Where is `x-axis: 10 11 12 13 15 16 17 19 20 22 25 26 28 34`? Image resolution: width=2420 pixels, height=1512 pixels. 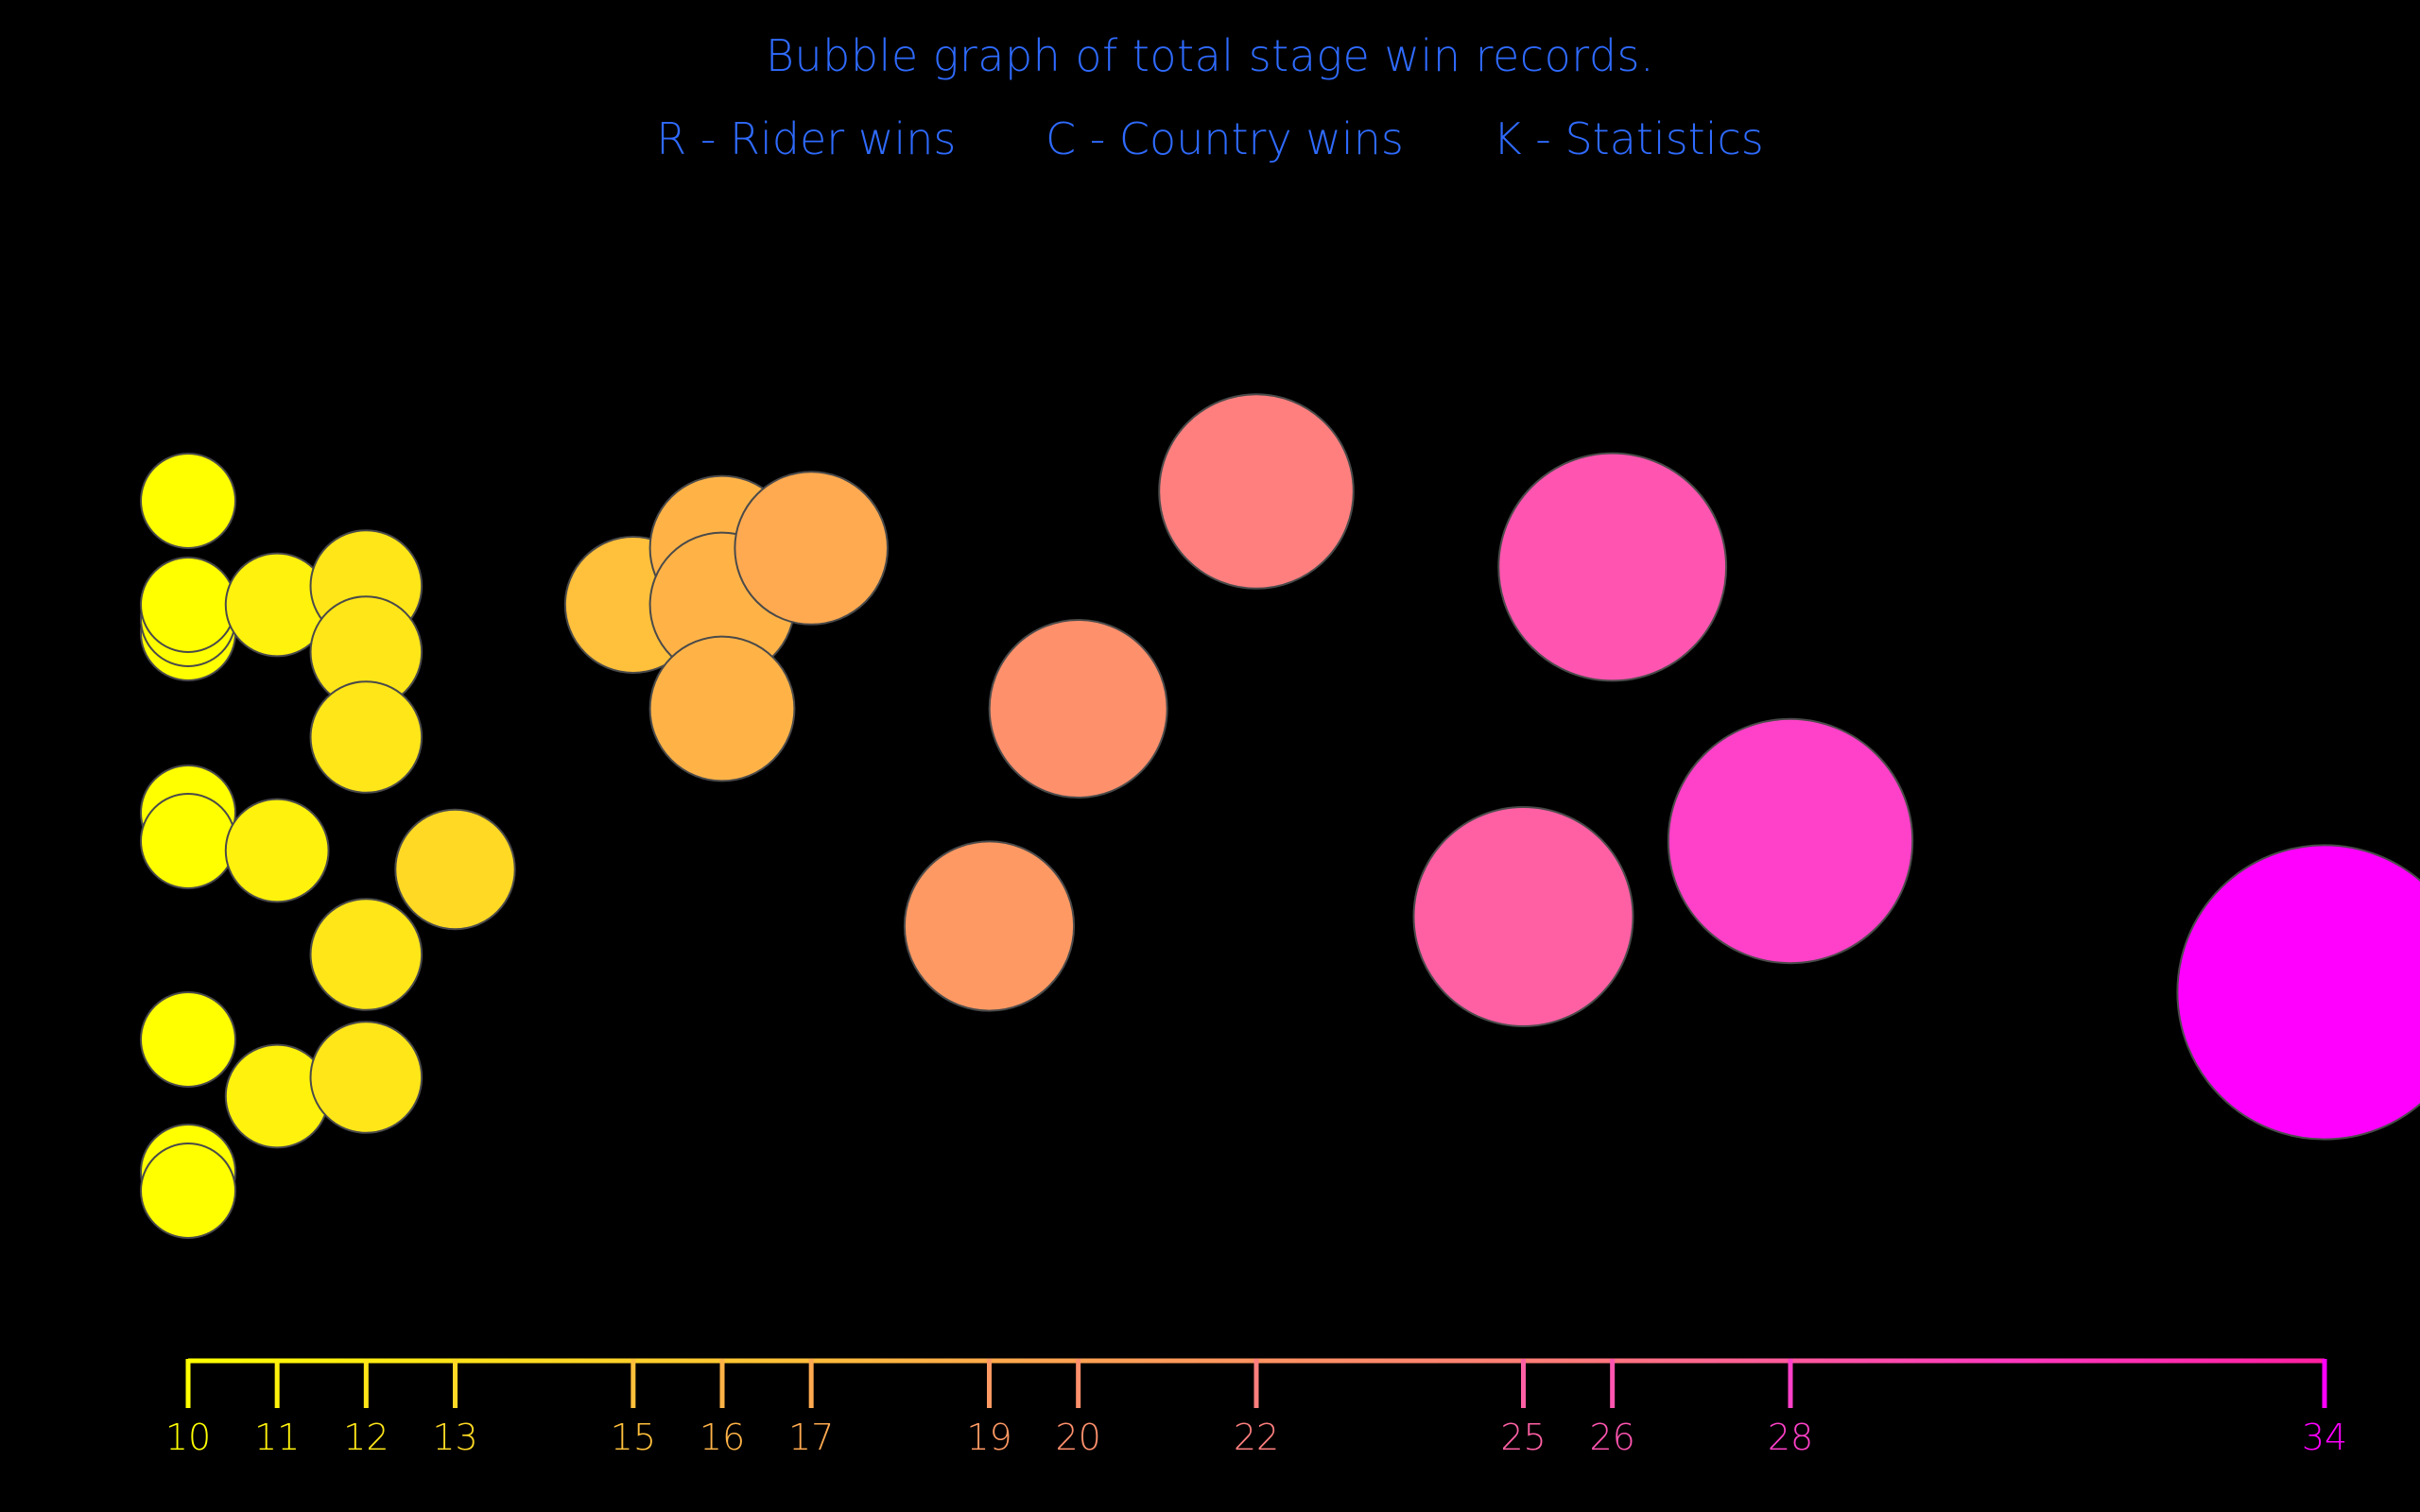 x-axis: 10 11 12 13 15 16 17 19 20 22 25 26 28 34 is located at coordinates (1256, 1408).